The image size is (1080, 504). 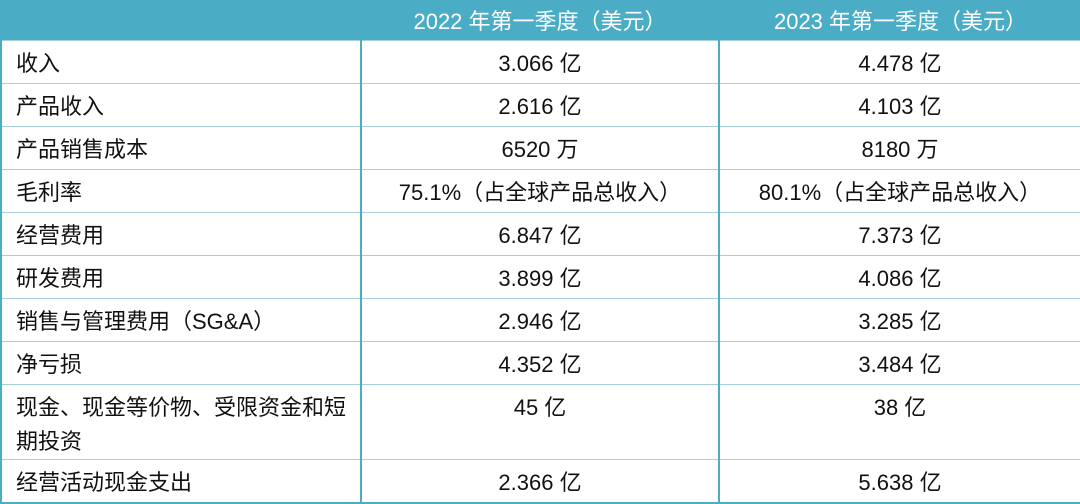 I want to click on value-cell: 4.478 亿, so click(x=899, y=62).